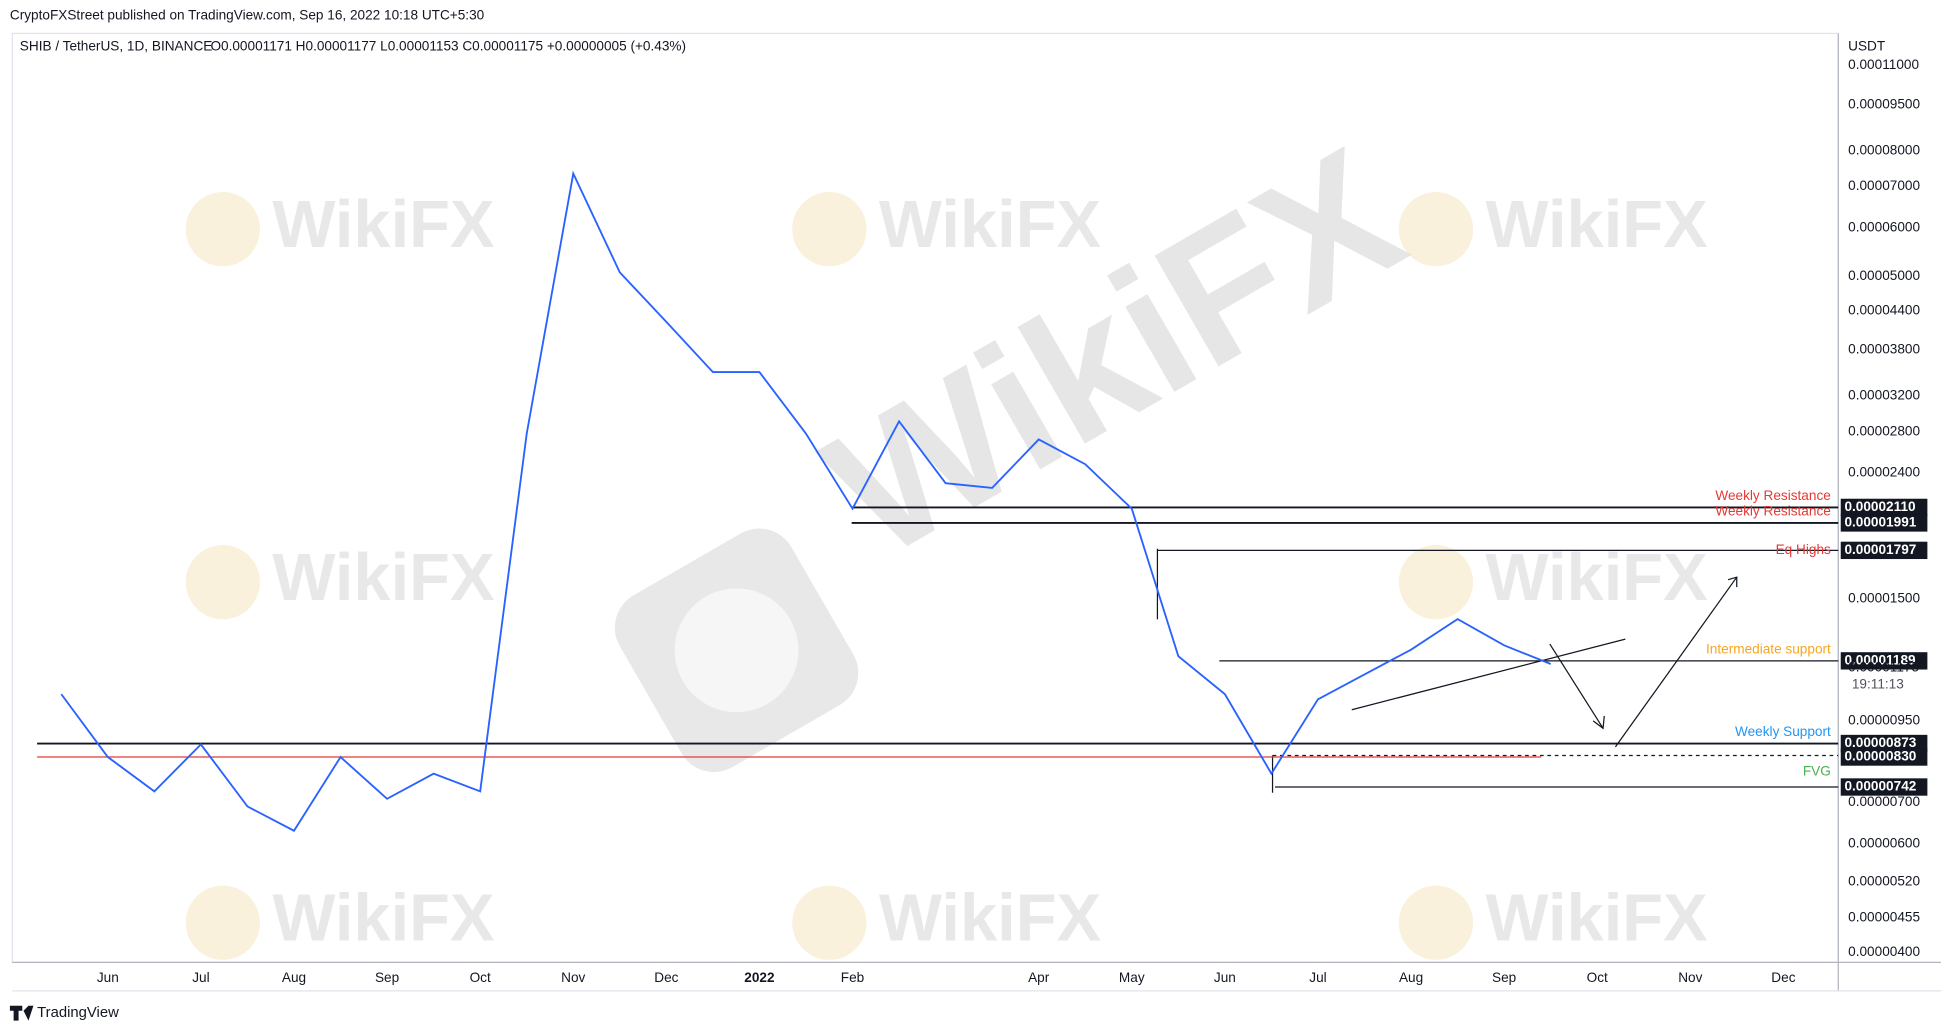 This screenshot has height=1033, width=1941. Describe the element at coordinates (1884, 185) in the screenshot. I see `y-tick-label: 0.00007000` at that location.